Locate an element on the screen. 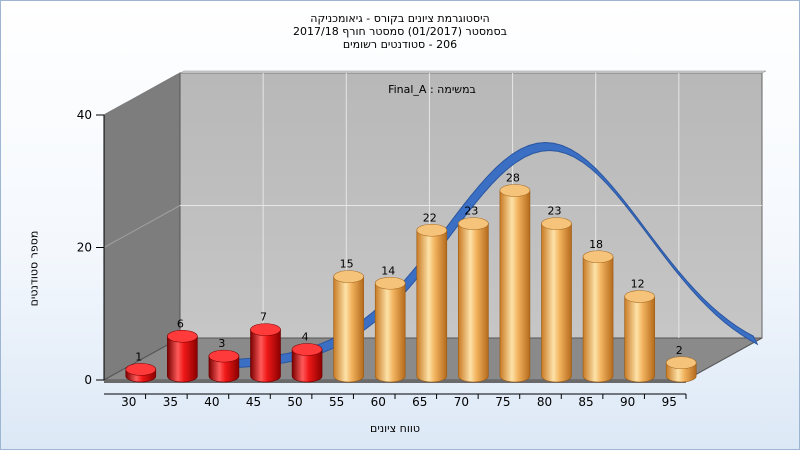 Image resolution: width=800 pixels, height=450 pixels. y-tick-label: 0 is located at coordinates (88, 380).